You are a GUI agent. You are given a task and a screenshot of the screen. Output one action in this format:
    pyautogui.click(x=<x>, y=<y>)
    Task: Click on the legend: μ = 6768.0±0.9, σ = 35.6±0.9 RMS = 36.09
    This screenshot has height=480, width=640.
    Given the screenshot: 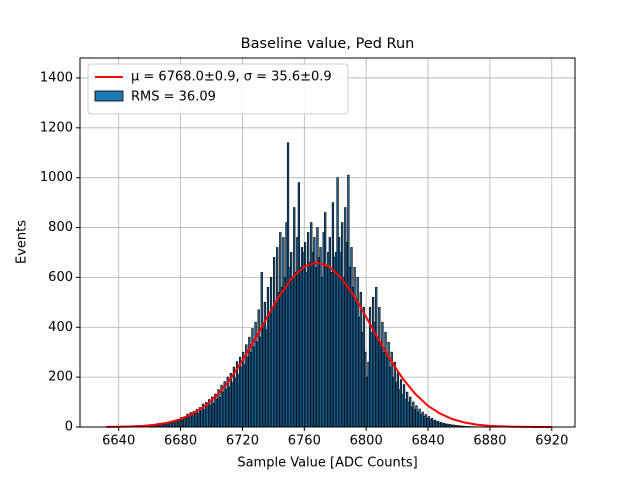 What is the action you would take?
    pyautogui.click(x=218, y=89)
    